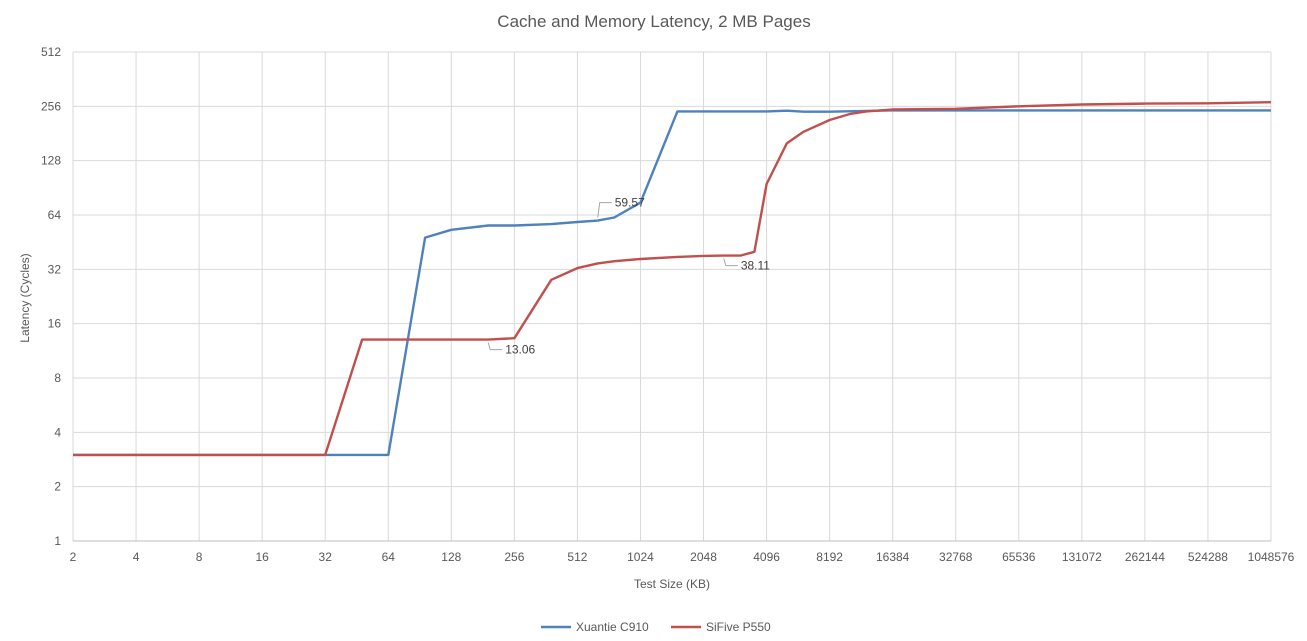 Image resolution: width=1307 pixels, height=641 pixels. I want to click on x-tick-label: 16, so click(262, 557).